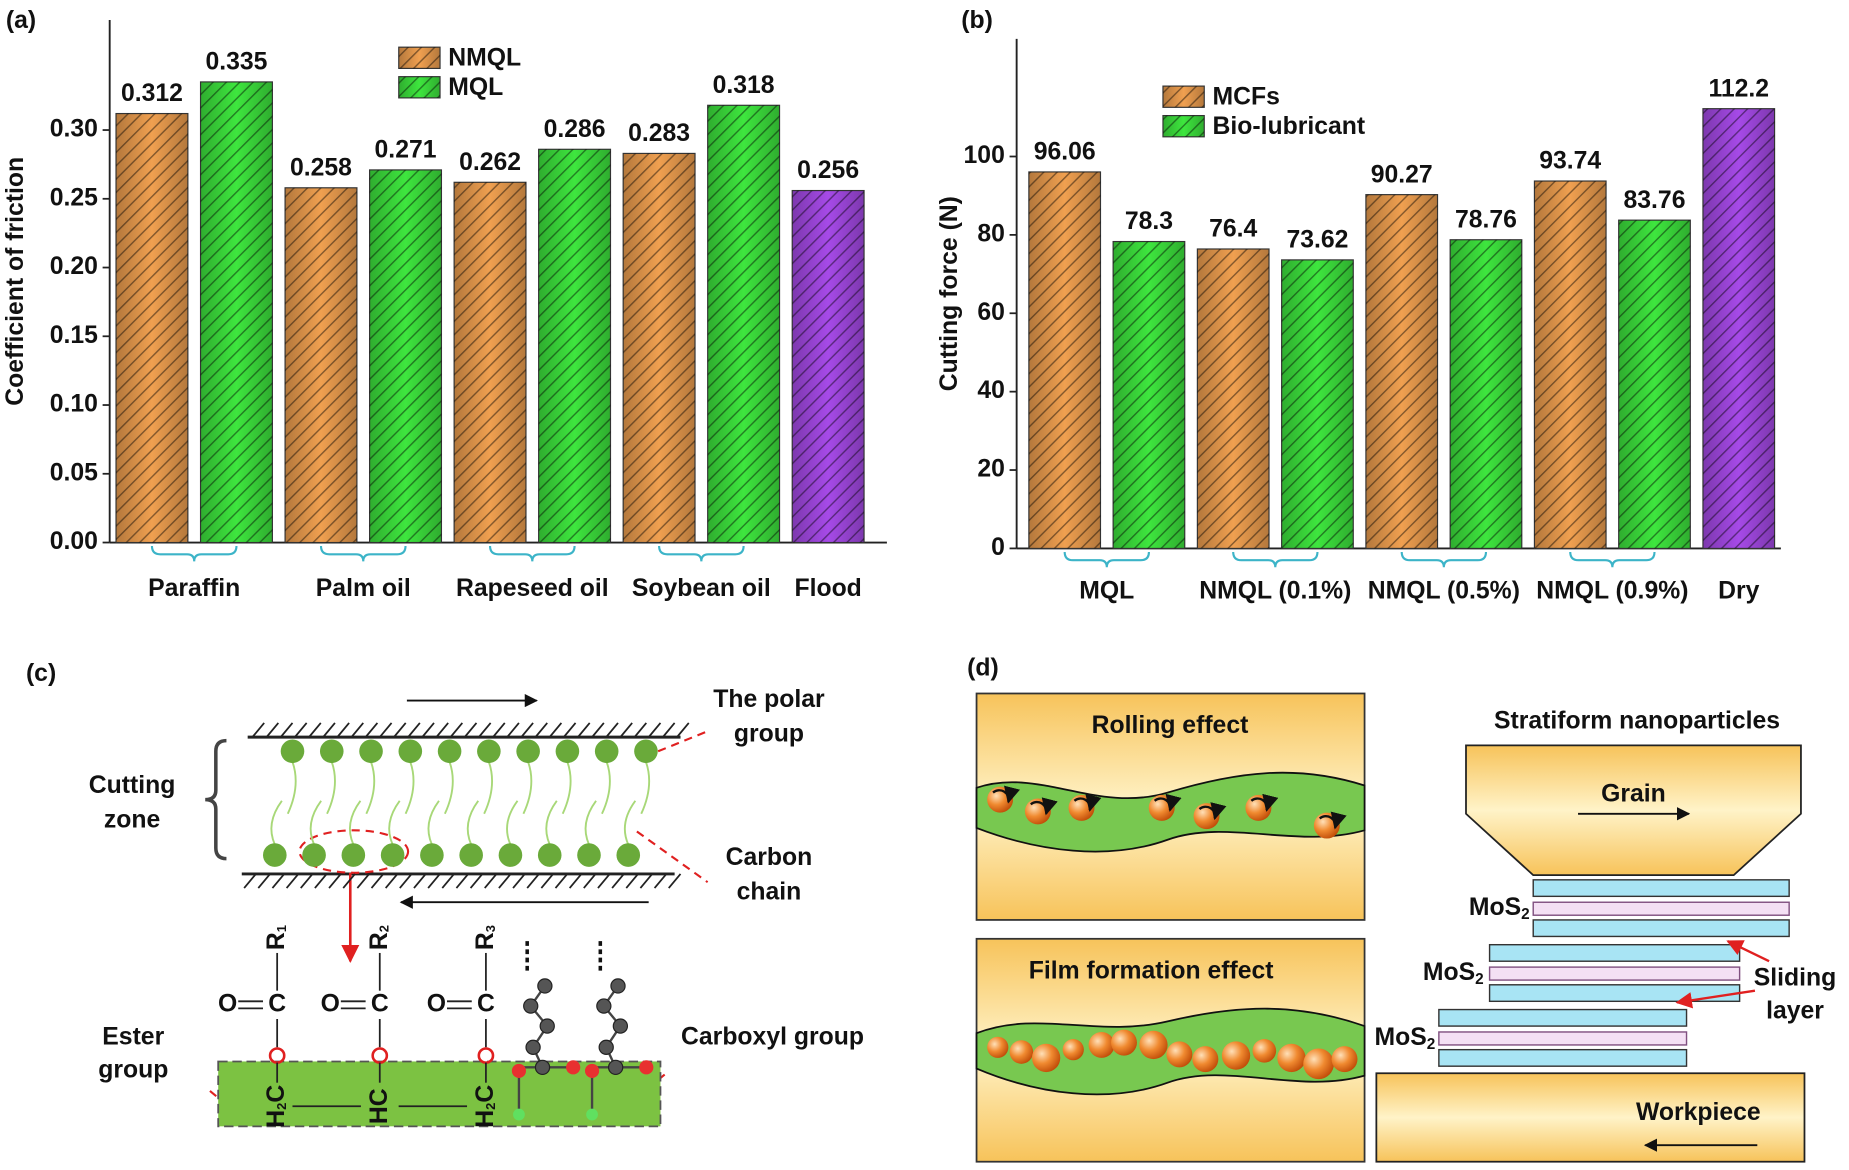  Describe the element at coordinates (744, 85) in the screenshot. I see `value-label: 0.318` at that location.